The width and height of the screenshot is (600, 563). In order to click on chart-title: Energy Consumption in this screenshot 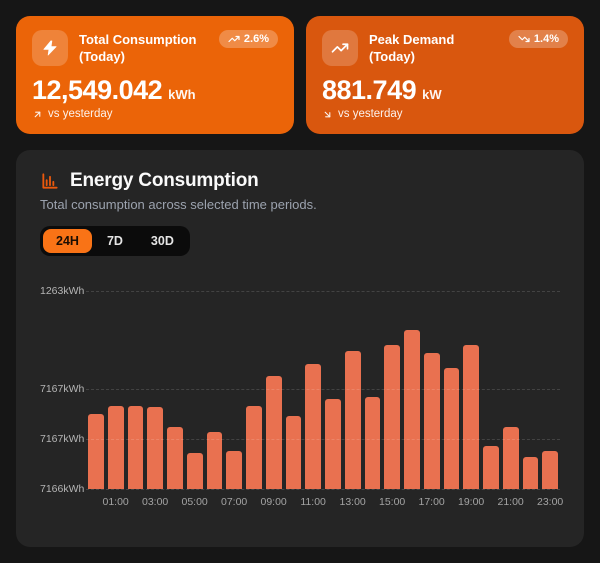, I will do `click(164, 180)`.